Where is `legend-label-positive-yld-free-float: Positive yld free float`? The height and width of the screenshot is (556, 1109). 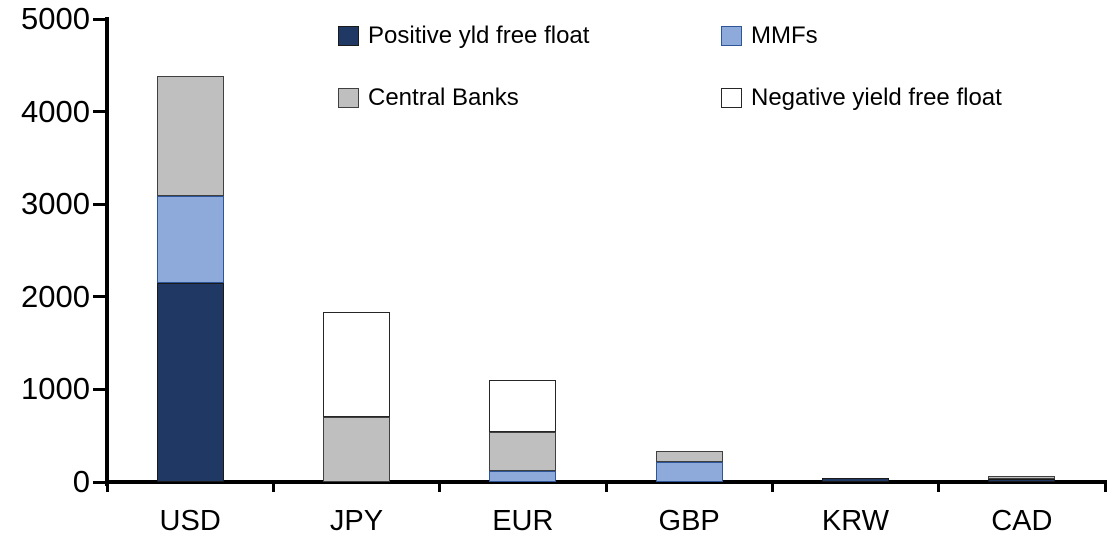 legend-label-positive-yld-free-float: Positive yld free float is located at coordinates (479, 35).